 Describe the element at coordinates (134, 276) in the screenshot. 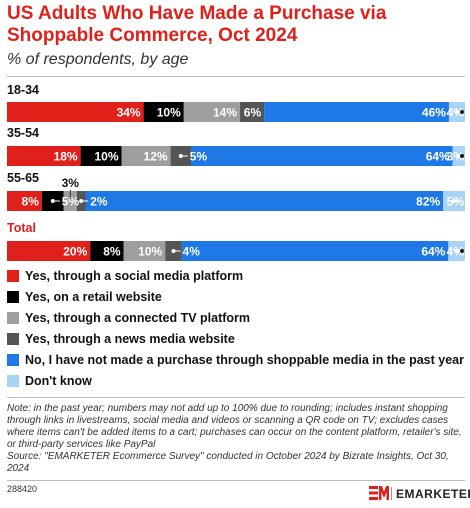

I see `legend-label: Yes, through a social media platform` at that location.